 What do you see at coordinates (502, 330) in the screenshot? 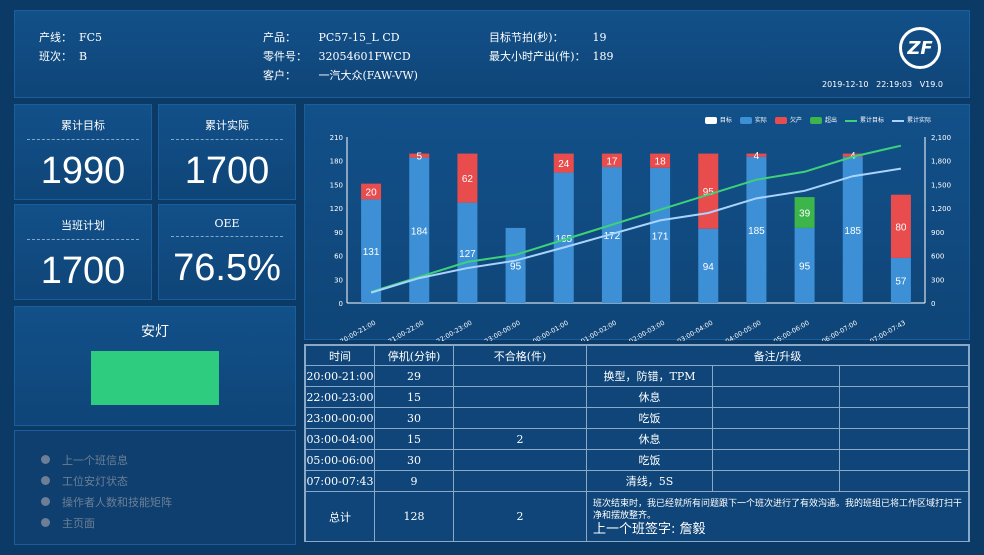
I see `x-tick-label: 23:00-00:00` at bounding box center [502, 330].